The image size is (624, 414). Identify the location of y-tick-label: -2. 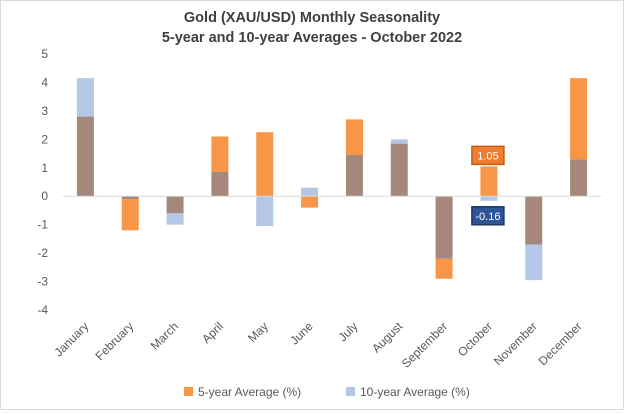
(42, 253).